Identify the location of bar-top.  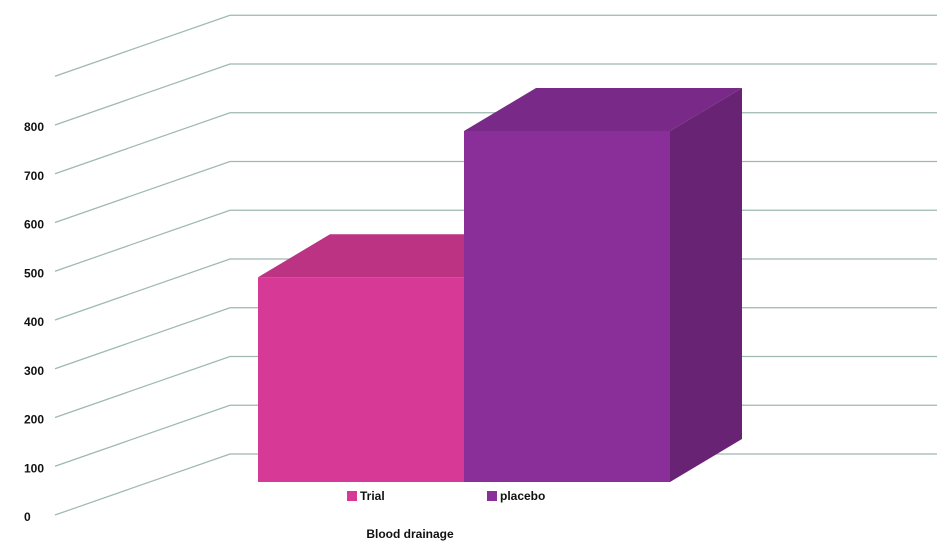
(603, 109).